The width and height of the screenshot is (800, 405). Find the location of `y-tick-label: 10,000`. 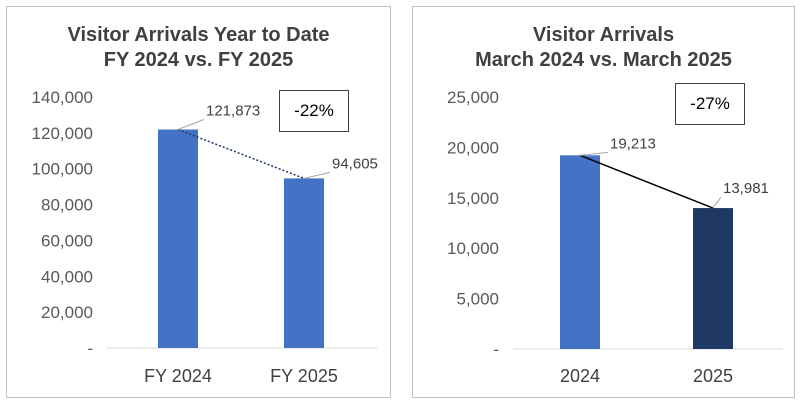

y-tick-label: 10,000 is located at coordinates (473, 248).